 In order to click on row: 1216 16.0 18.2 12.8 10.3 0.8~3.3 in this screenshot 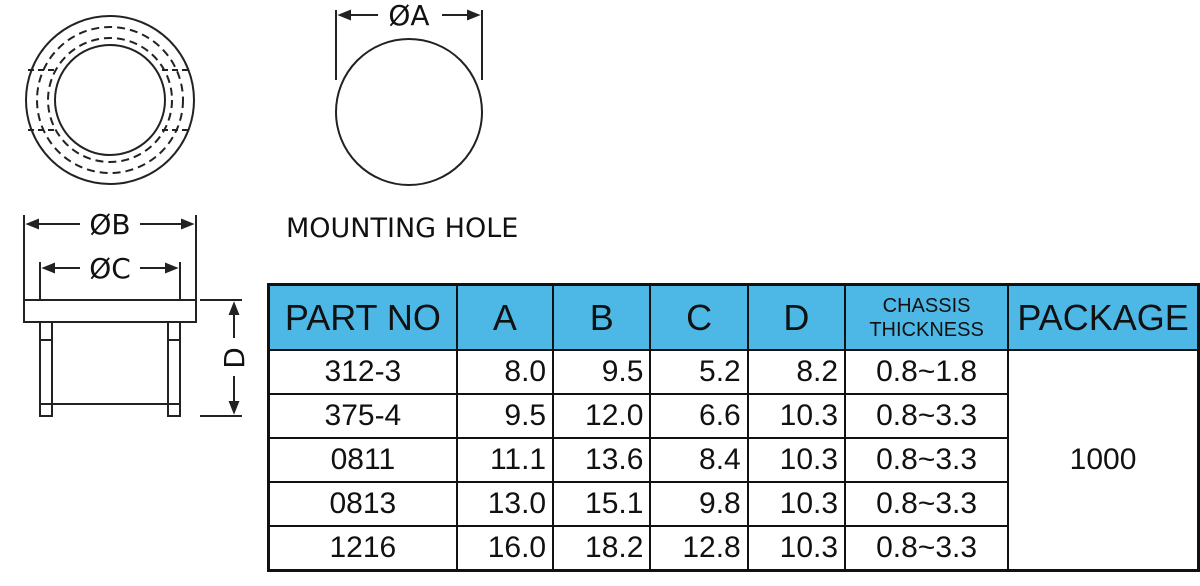, I will do `click(733, 548)`.